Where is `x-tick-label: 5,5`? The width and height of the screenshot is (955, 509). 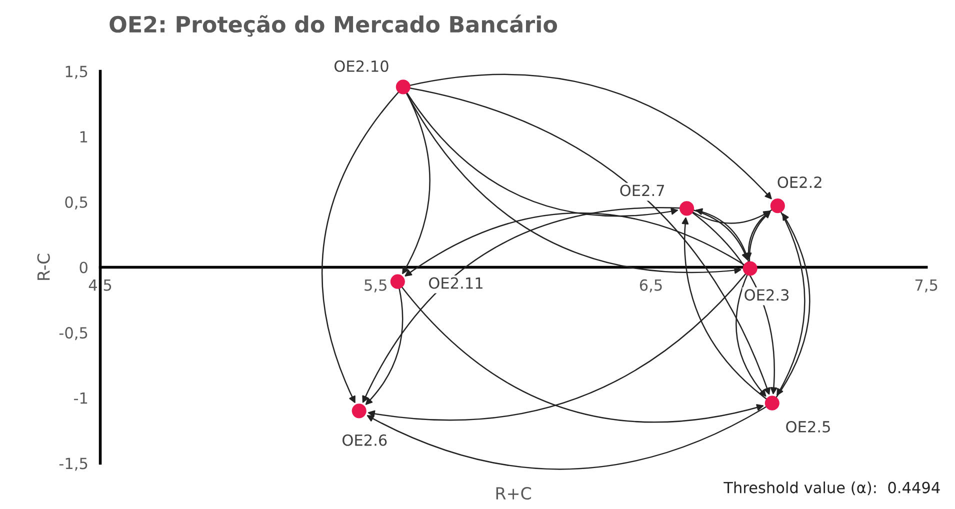
x-tick-label: 5,5 is located at coordinates (375, 286).